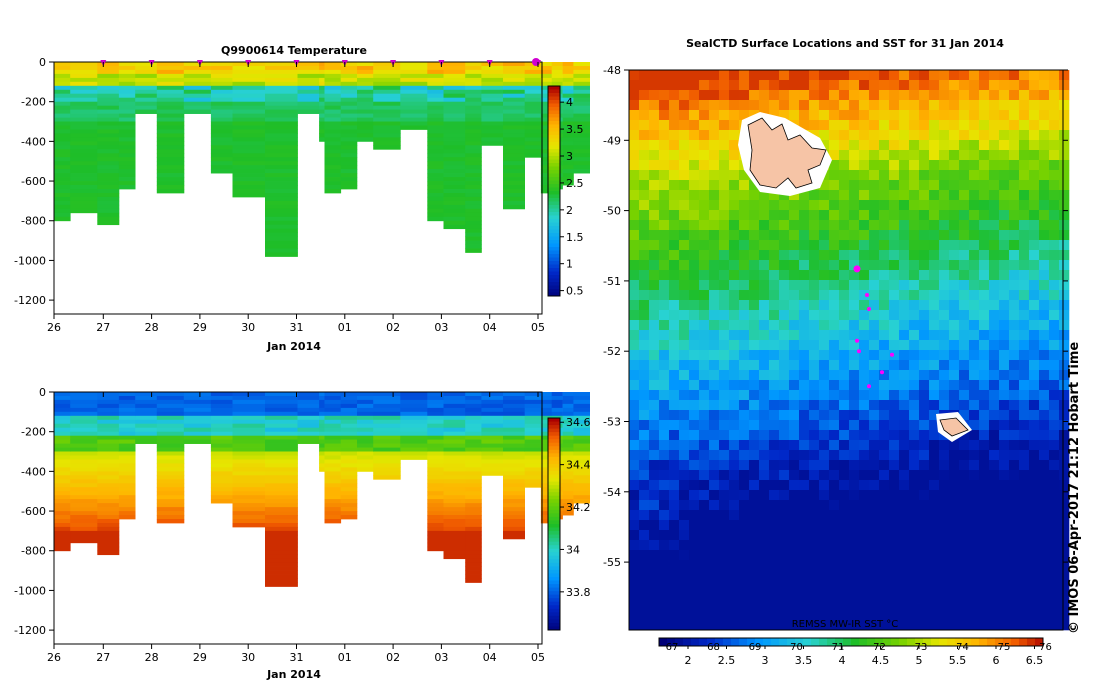 The height and width of the screenshot is (700, 1099). What do you see at coordinates (345, 327) in the screenshot?
I see `x-tick-label: 01` at bounding box center [345, 327].